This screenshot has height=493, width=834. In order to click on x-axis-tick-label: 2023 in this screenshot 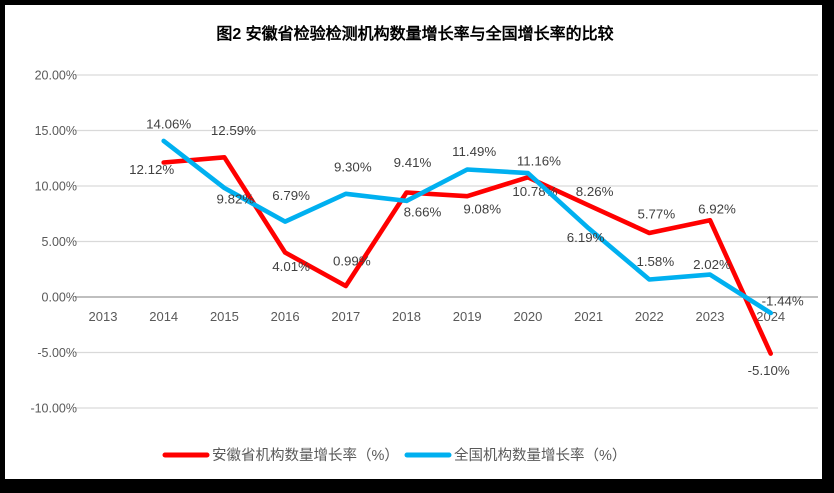, I will do `click(710, 316)`.